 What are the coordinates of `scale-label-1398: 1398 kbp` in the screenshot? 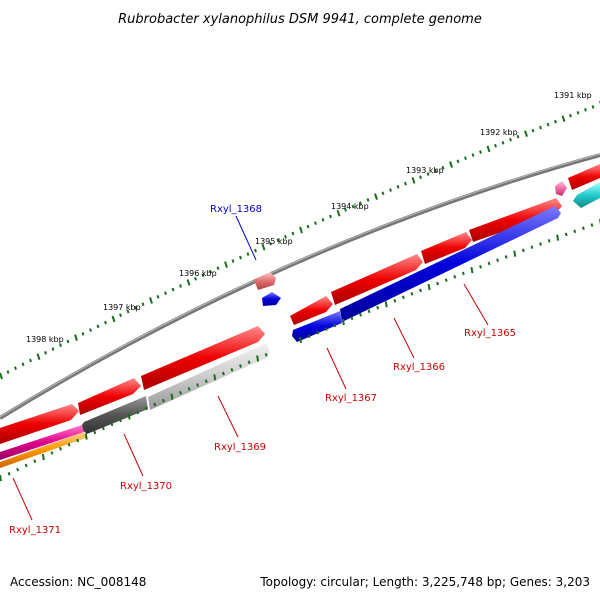 It's located at (45, 339).